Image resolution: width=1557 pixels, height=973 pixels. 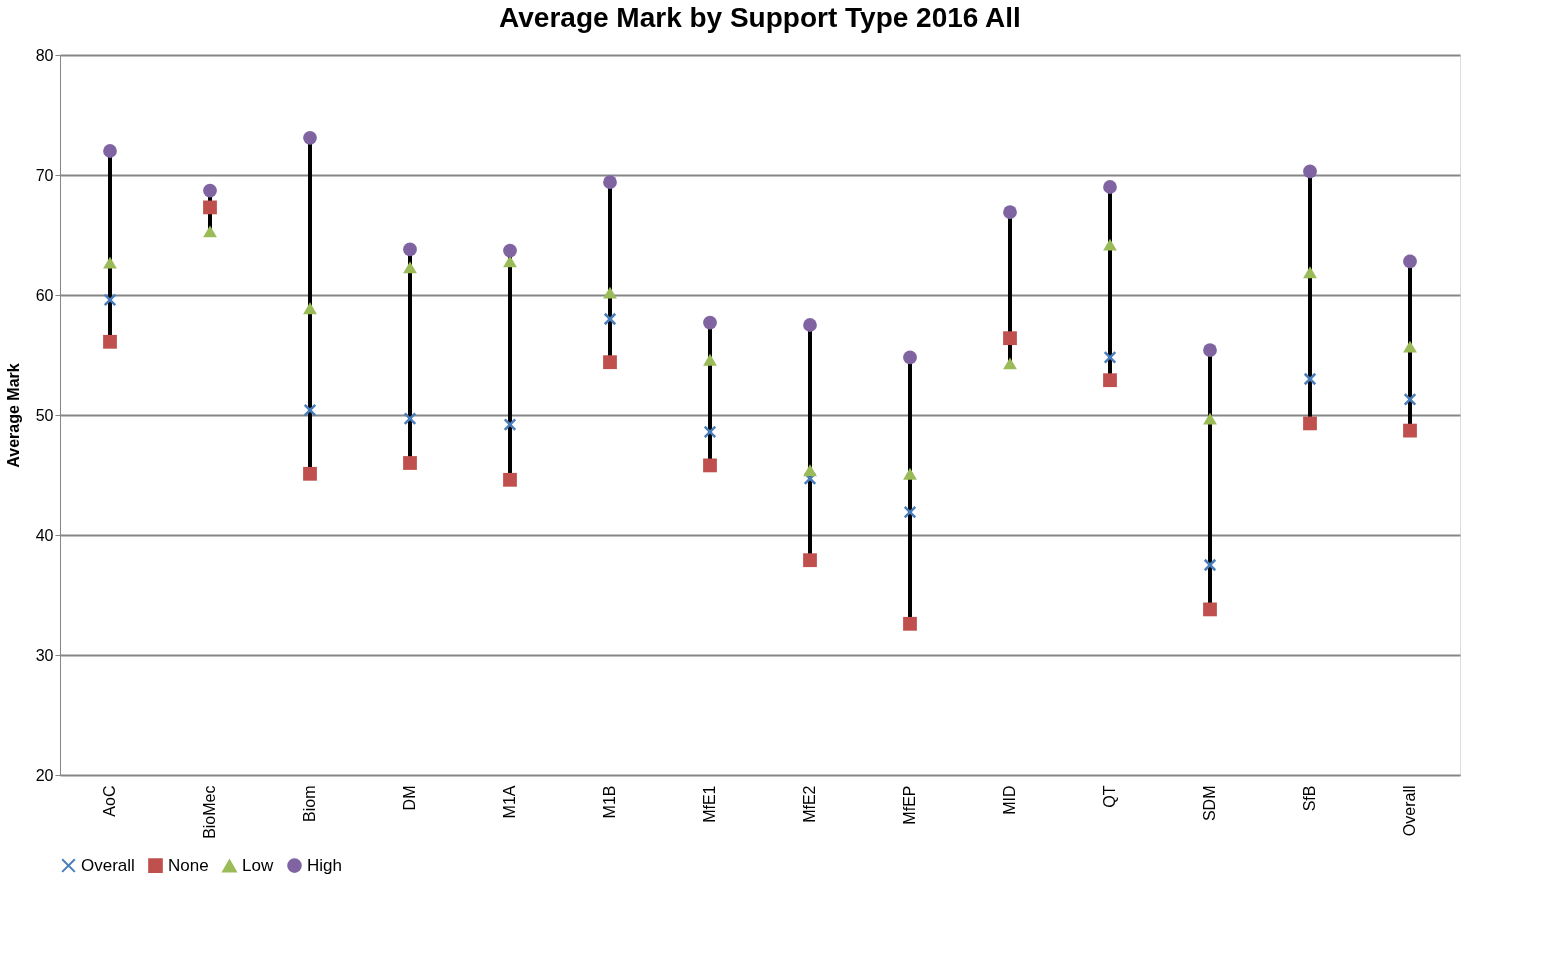 I want to click on legend-label: High, so click(x=324, y=865).